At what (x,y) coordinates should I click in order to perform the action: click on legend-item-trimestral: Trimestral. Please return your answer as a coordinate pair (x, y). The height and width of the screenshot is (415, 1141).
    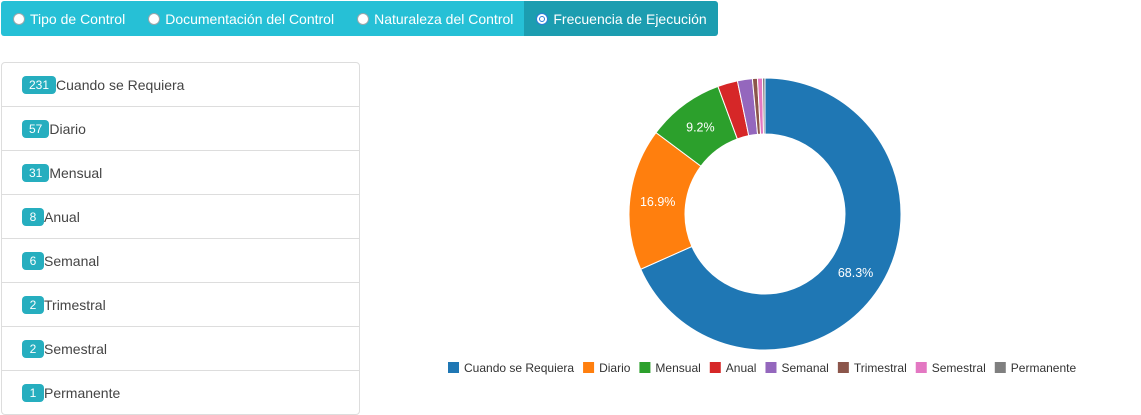
    Looking at the image, I should click on (872, 368).